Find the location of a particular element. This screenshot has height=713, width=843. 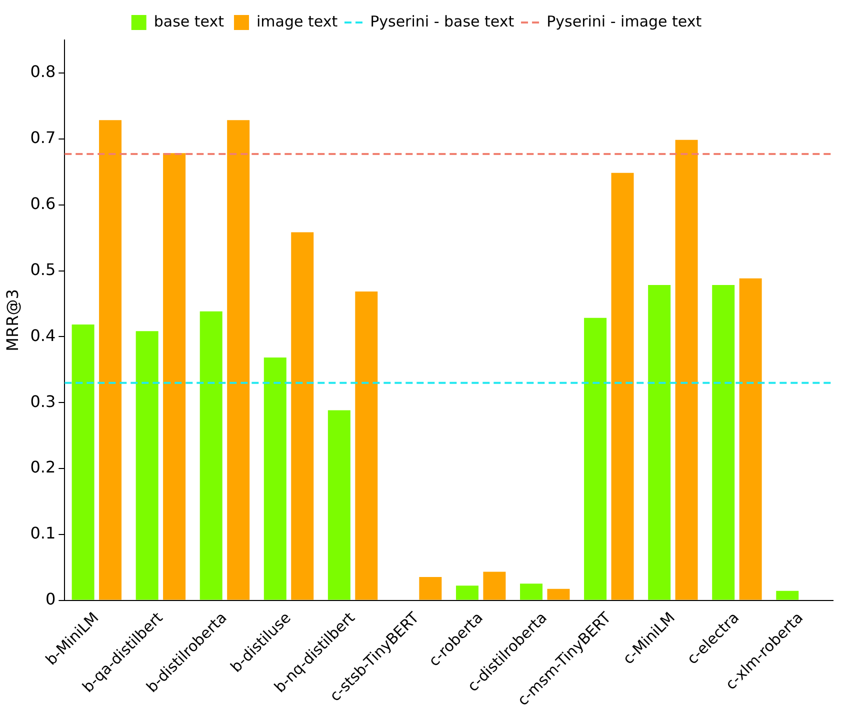

legend-label: Pyserini - base text is located at coordinates (442, 21).